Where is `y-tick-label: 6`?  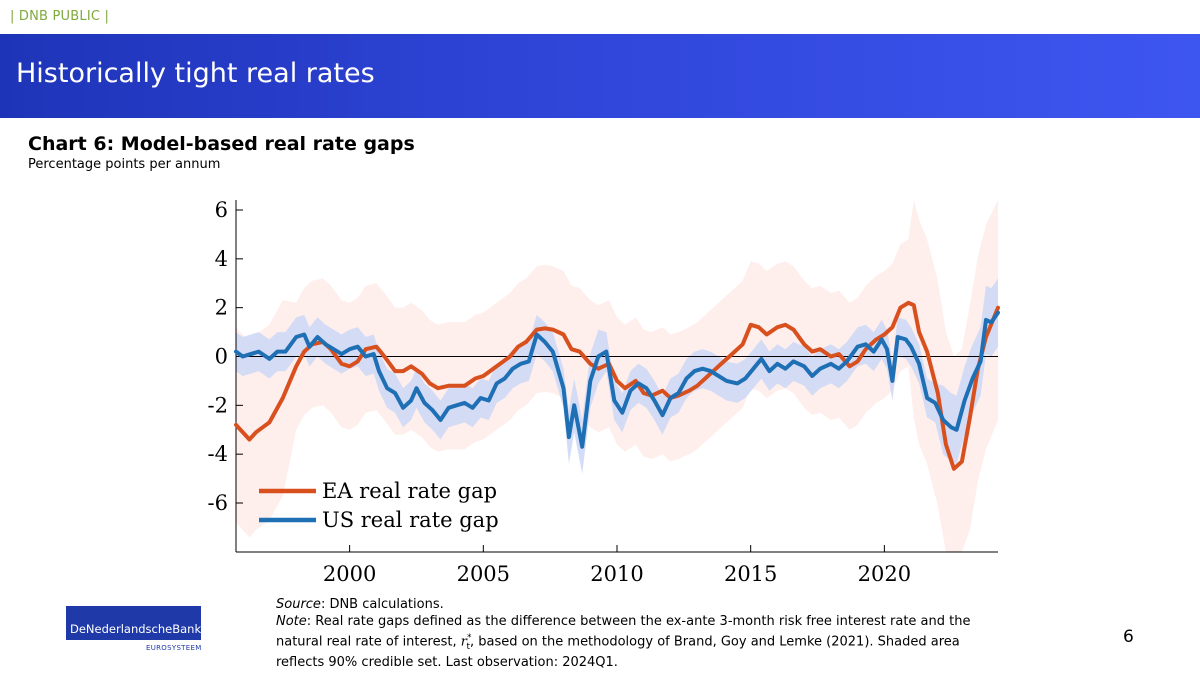 y-tick-label: 6 is located at coordinates (221, 210).